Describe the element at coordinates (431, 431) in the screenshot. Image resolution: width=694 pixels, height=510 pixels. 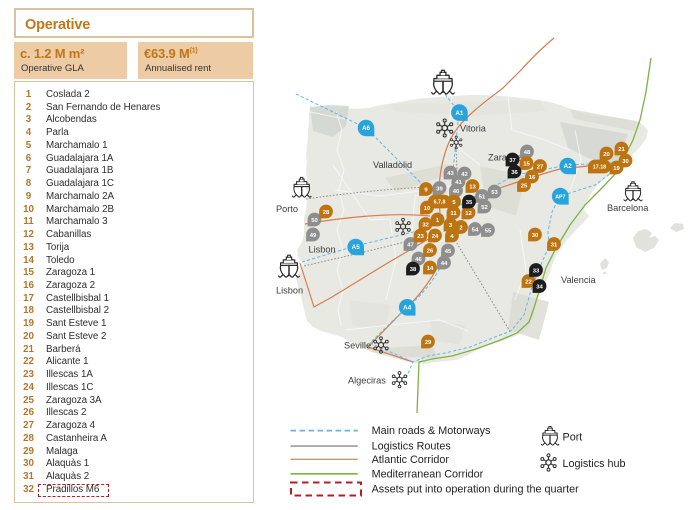
I see `svg-text: Main roads & Motorways` at that location.